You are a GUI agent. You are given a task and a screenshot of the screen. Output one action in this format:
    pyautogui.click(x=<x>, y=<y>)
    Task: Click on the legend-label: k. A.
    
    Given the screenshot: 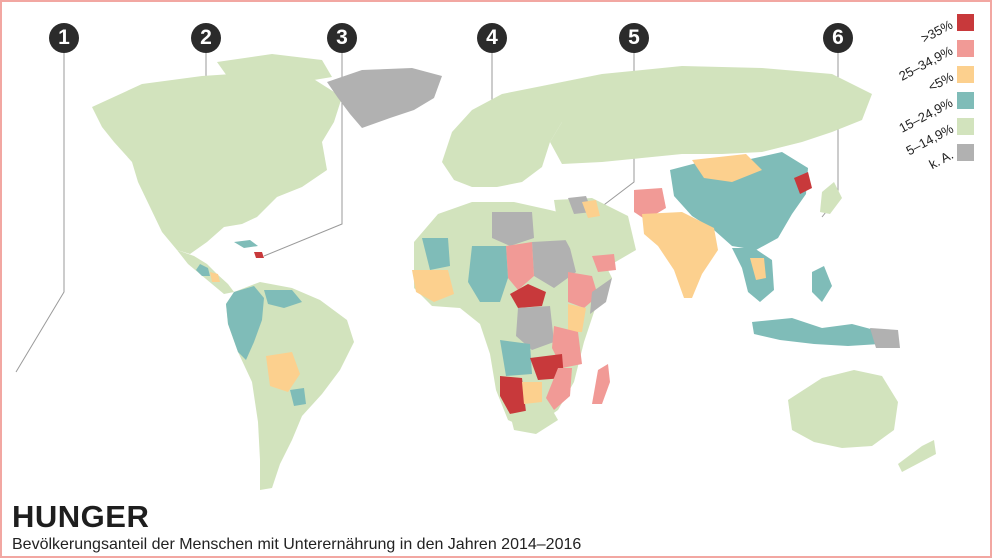 What is the action you would take?
    pyautogui.click(x=941, y=159)
    